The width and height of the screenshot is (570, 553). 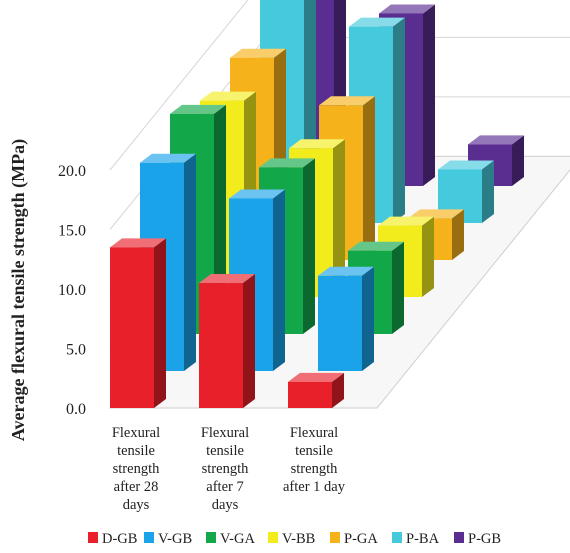 I want to click on y-tick-label: 10.0, so click(x=72, y=290).